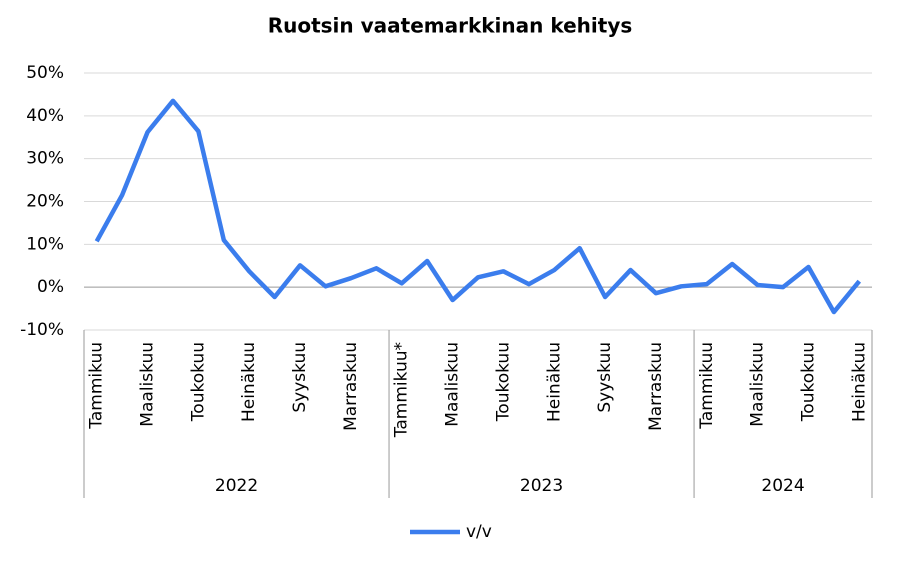  Describe the element at coordinates (45, 116) in the screenshot. I see `y-tick-label: 40%` at that location.